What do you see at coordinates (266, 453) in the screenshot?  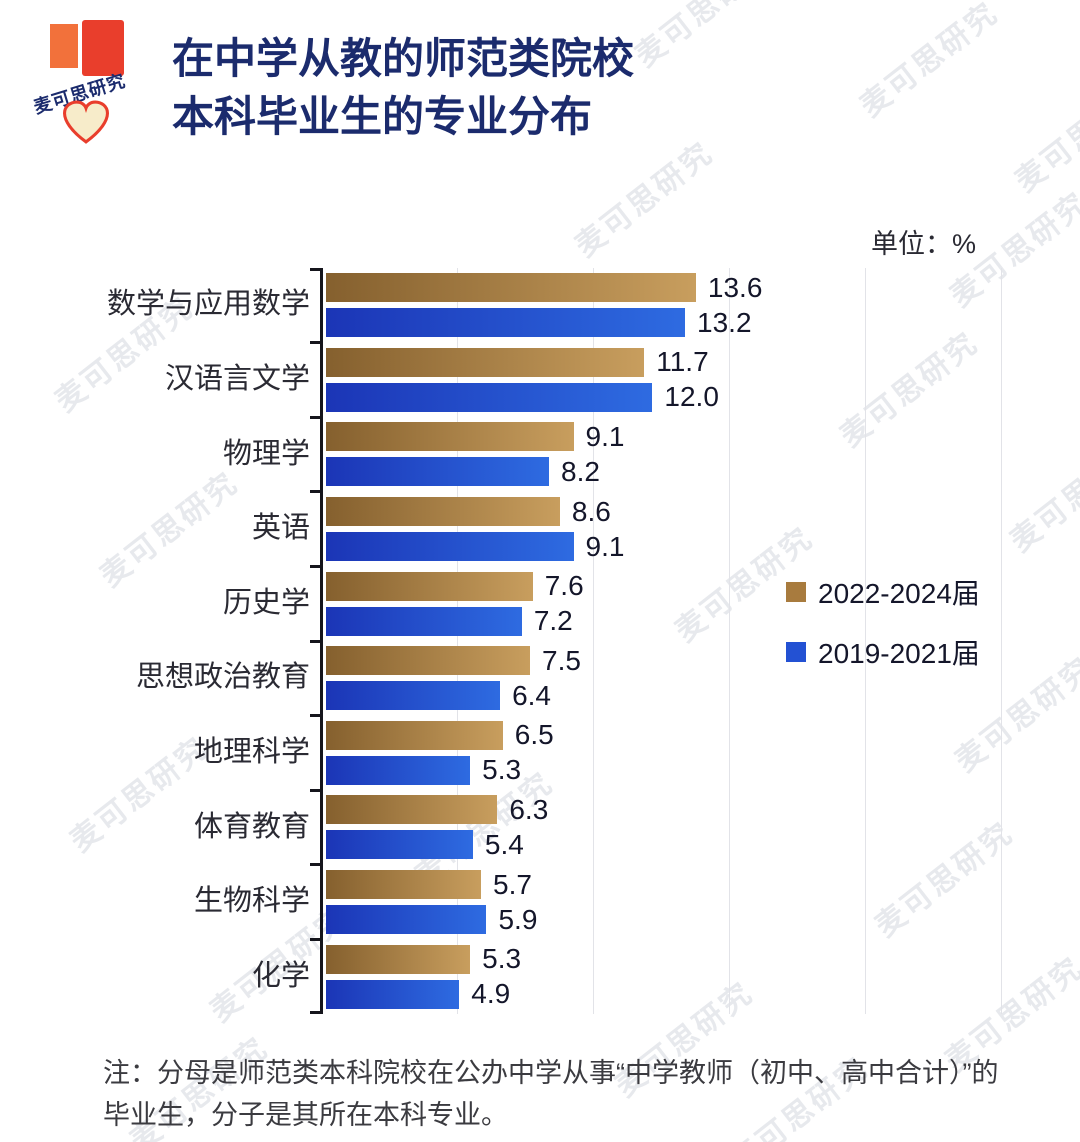 I see `category-label: 物理学` at bounding box center [266, 453].